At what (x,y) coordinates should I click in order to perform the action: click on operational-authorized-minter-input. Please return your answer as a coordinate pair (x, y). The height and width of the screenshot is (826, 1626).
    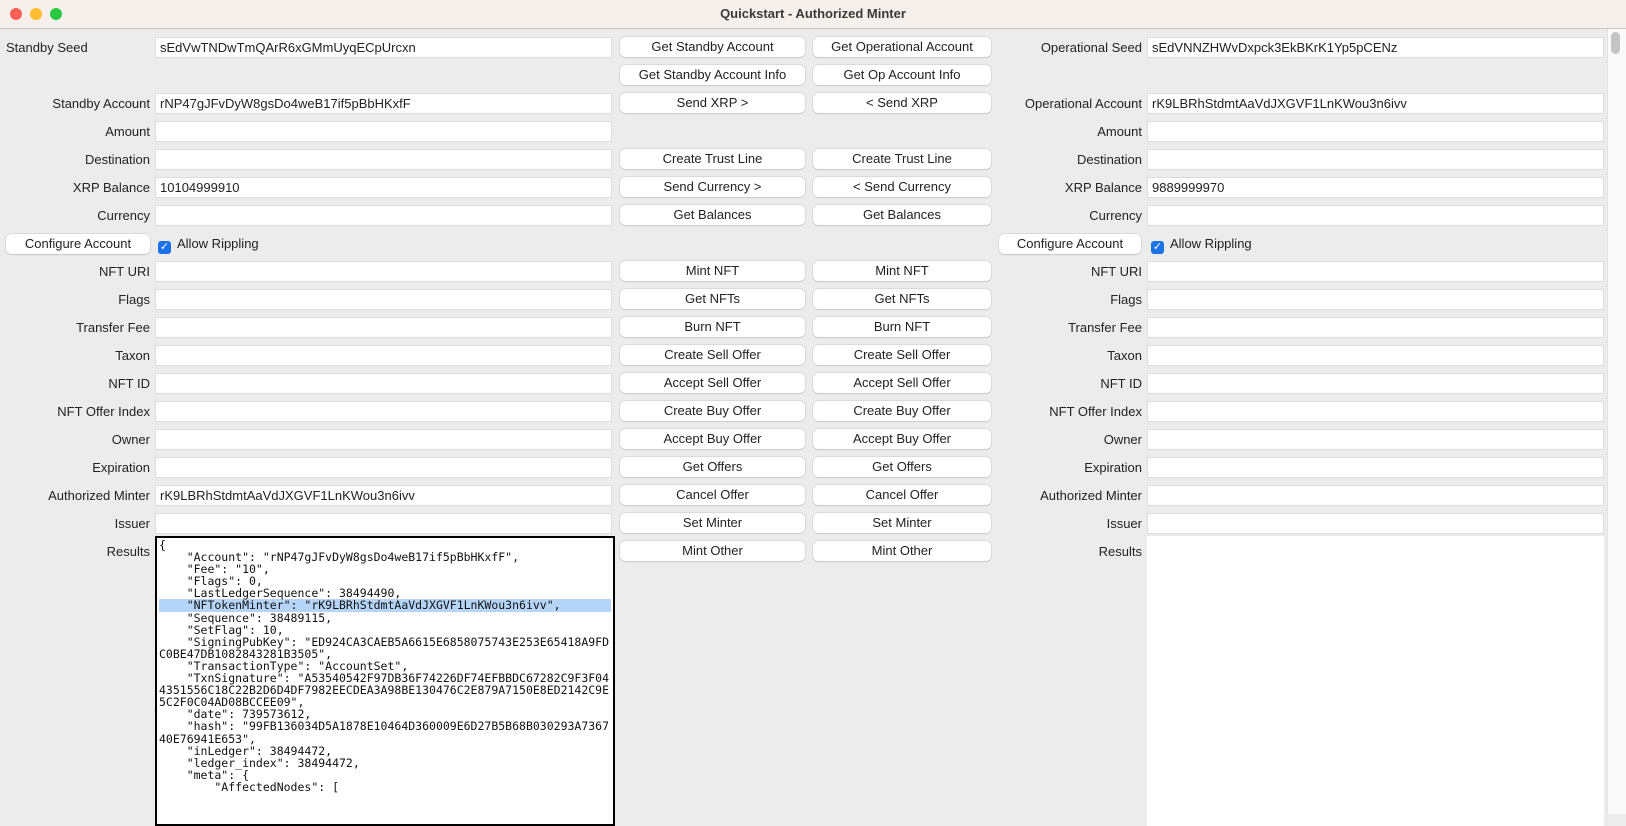
    Looking at the image, I should click on (1375, 495).